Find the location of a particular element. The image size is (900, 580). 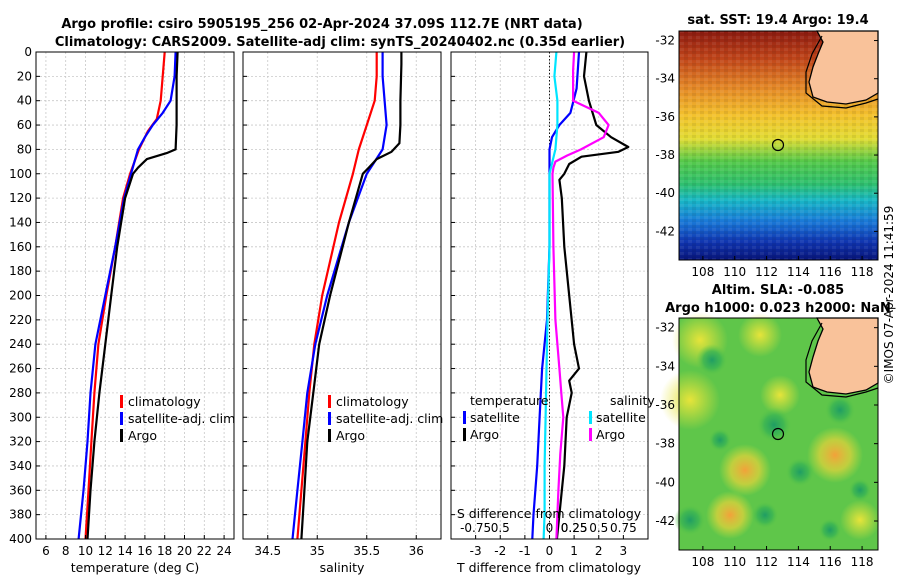

map-lon-tick-label: 118 is located at coordinates (862, 272).